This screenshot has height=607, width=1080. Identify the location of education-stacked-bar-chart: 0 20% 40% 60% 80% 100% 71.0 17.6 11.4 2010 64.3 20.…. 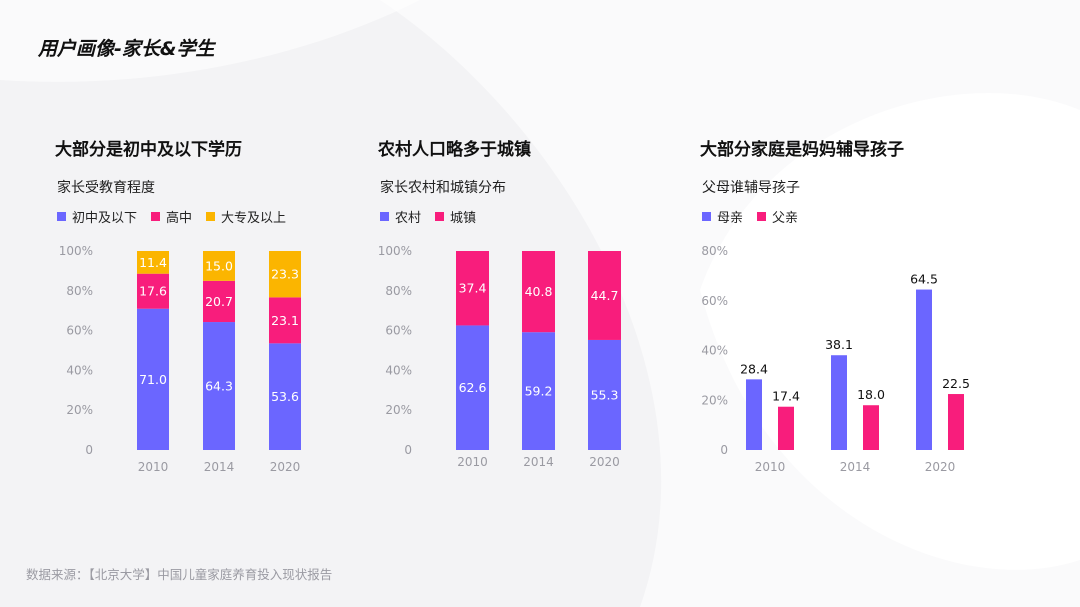
(180, 359).